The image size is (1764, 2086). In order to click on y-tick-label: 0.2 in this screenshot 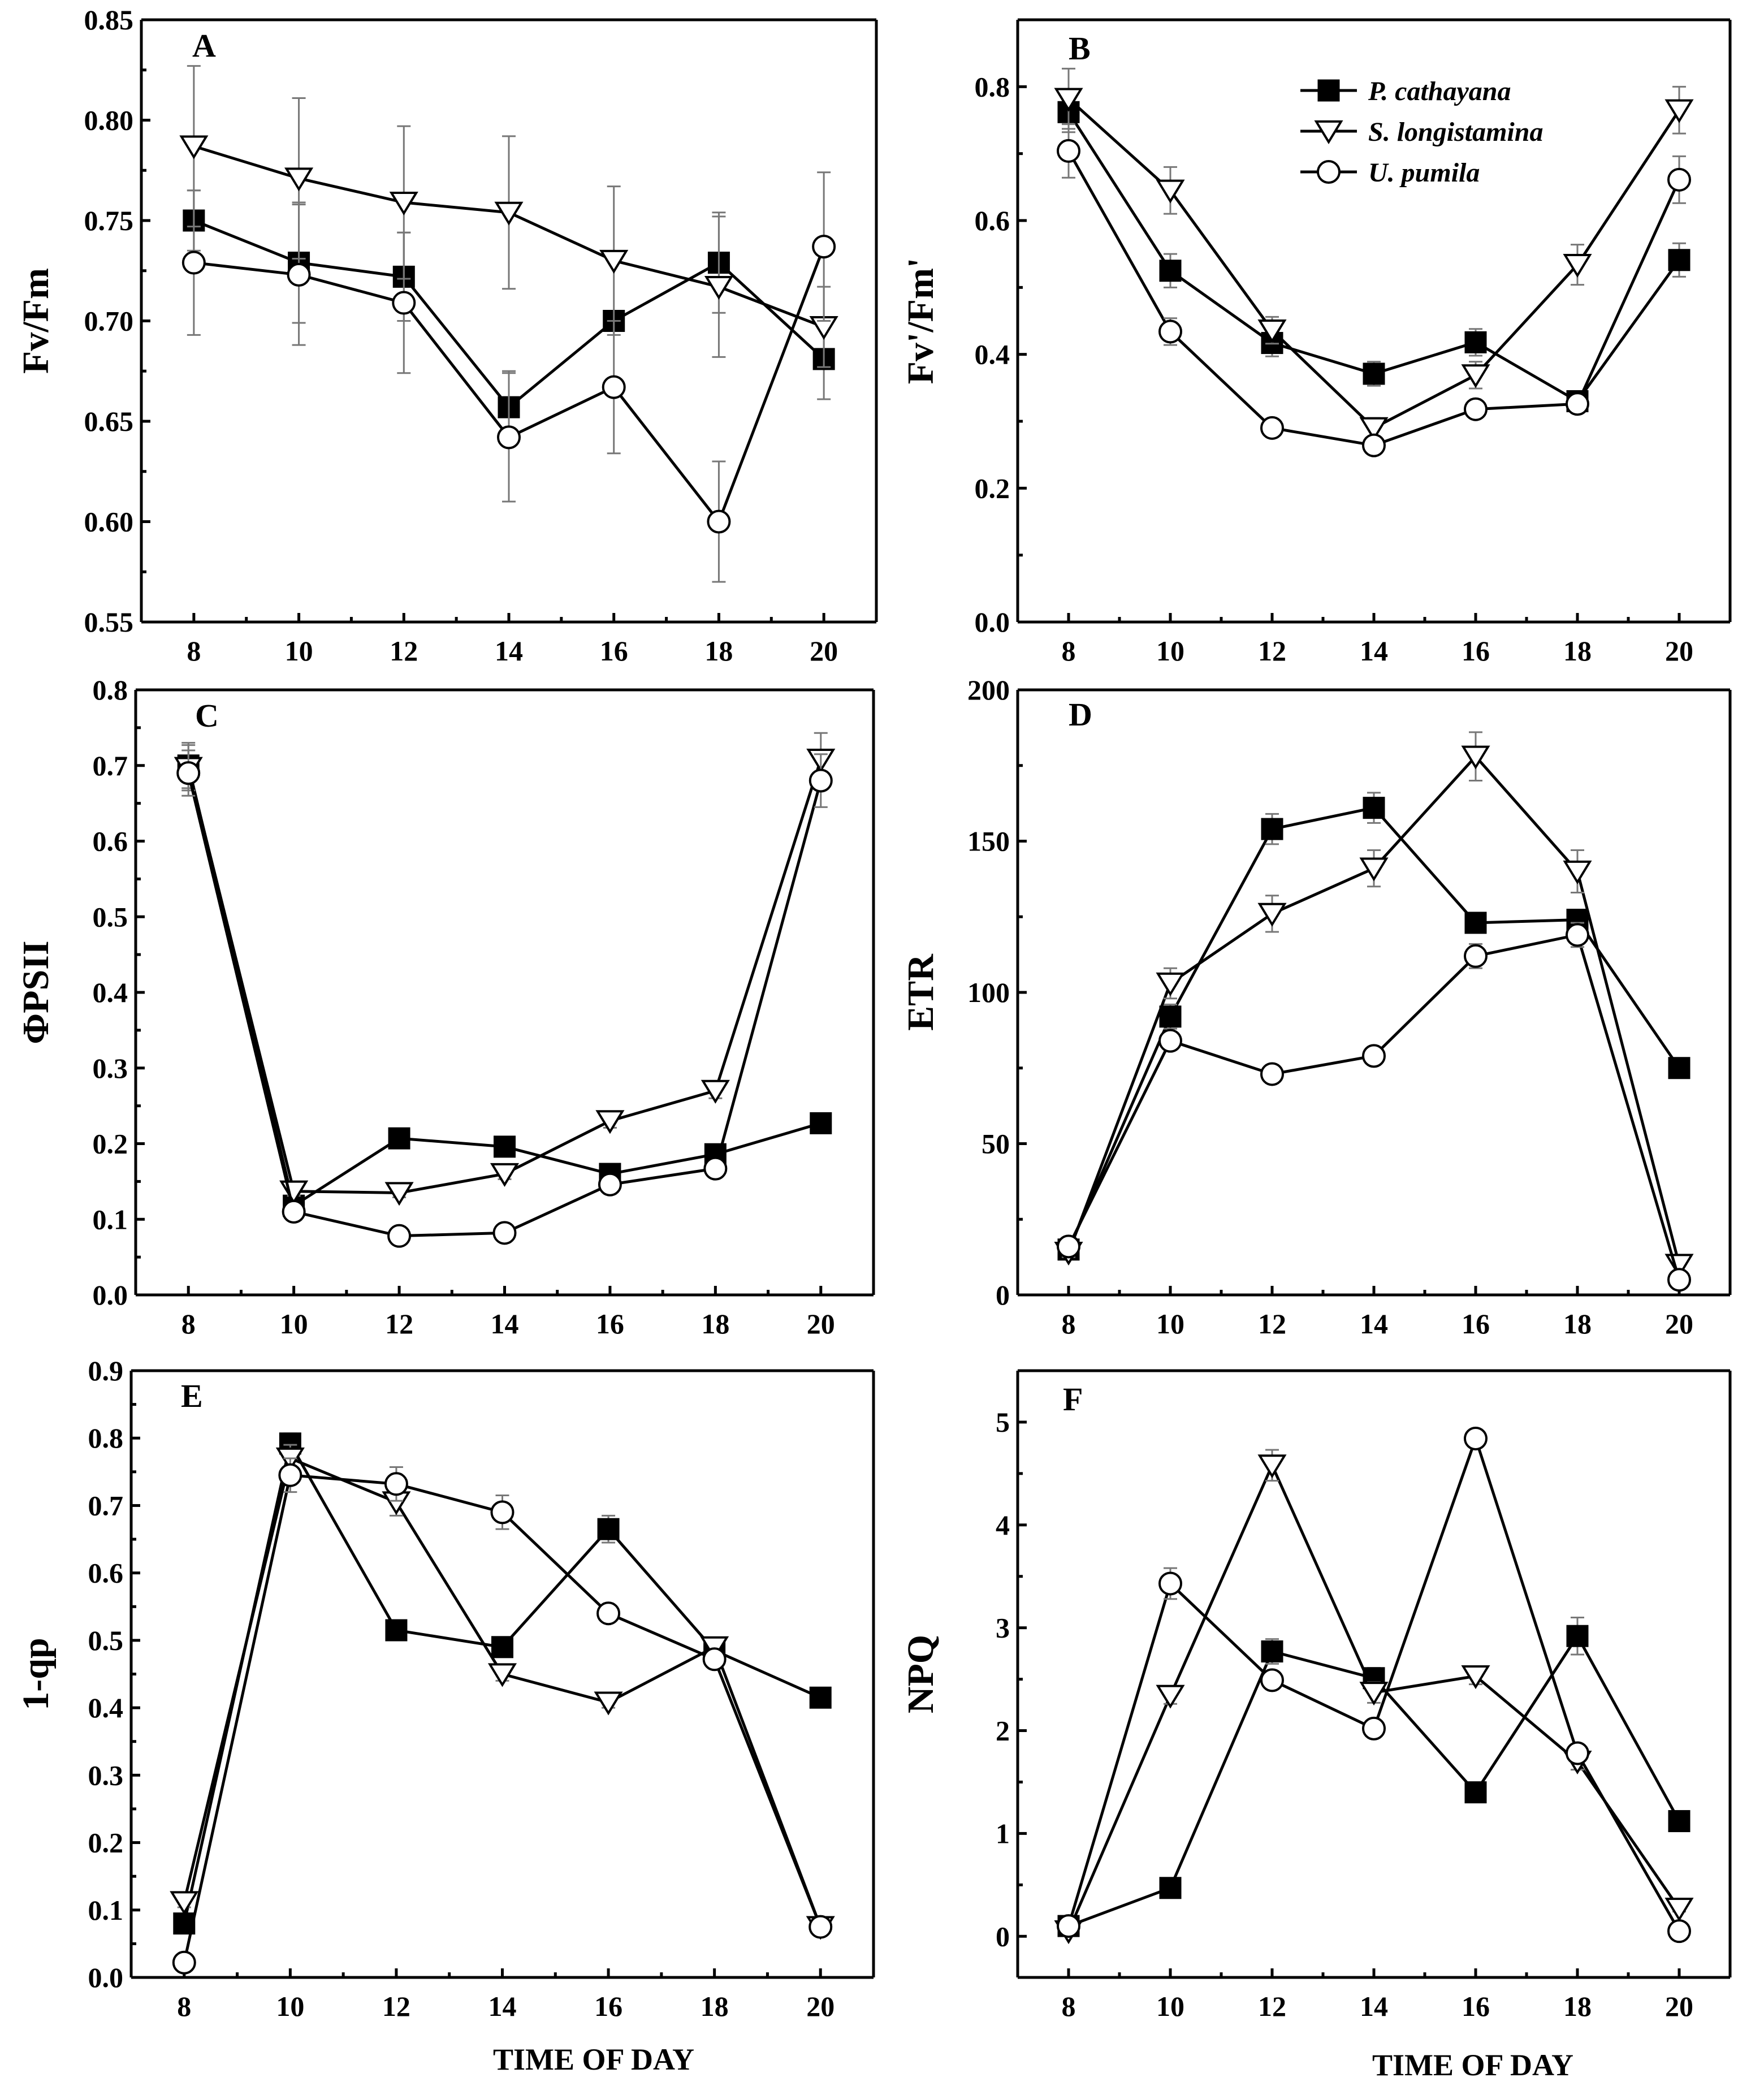, I will do `click(110, 1144)`.